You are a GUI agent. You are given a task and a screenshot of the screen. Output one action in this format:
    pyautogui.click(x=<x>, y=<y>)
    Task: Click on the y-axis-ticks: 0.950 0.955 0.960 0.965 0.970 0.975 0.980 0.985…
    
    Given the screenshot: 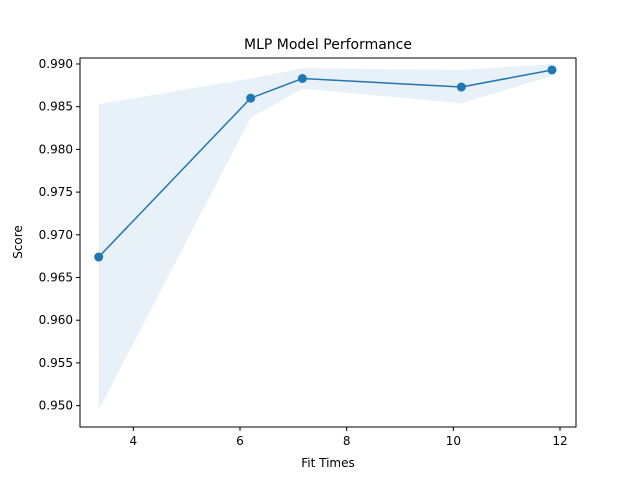 What is the action you would take?
    pyautogui.click(x=59, y=235)
    